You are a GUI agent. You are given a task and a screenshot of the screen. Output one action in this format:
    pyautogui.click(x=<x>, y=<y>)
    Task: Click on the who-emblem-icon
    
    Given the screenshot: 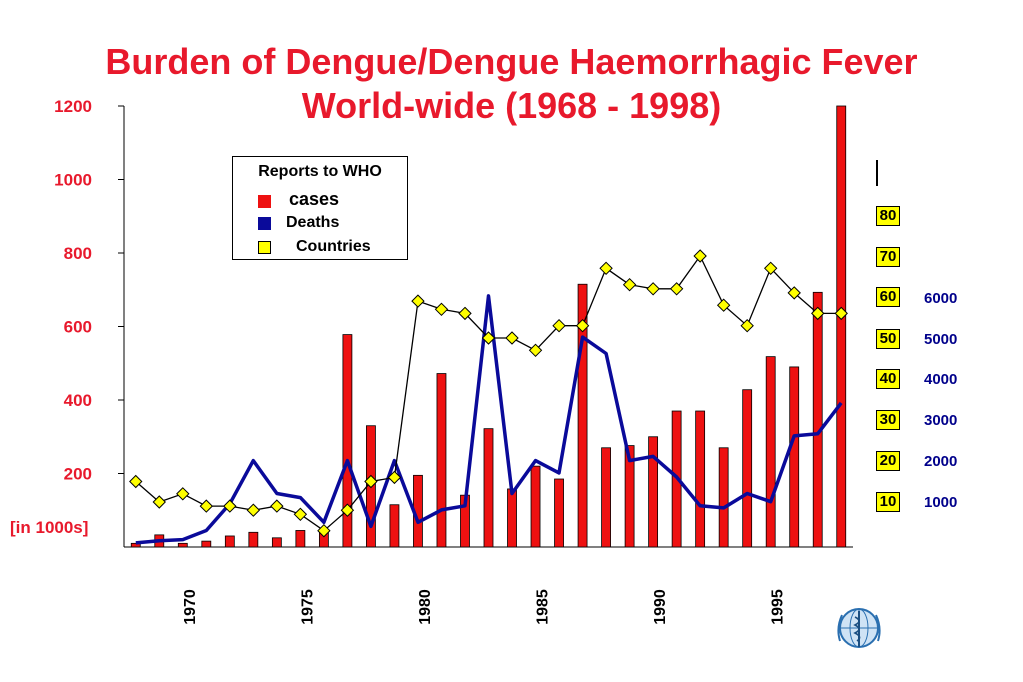 What is the action you would take?
    pyautogui.click(x=859, y=628)
    